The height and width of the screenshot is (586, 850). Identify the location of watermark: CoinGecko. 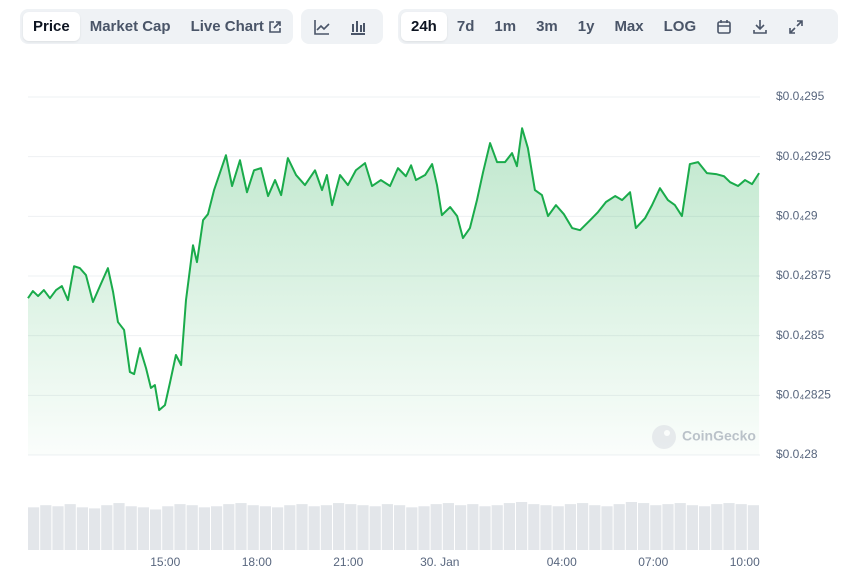
(704, 437).